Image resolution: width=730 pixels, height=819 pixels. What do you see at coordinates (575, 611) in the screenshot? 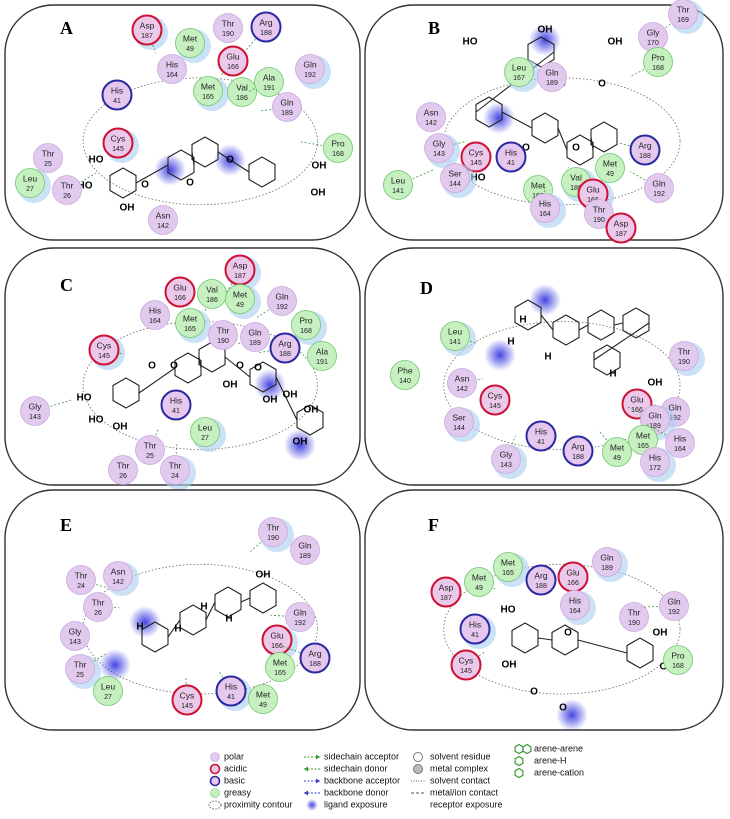
I see `residue-number: 164` at bounding box center [575, 611].